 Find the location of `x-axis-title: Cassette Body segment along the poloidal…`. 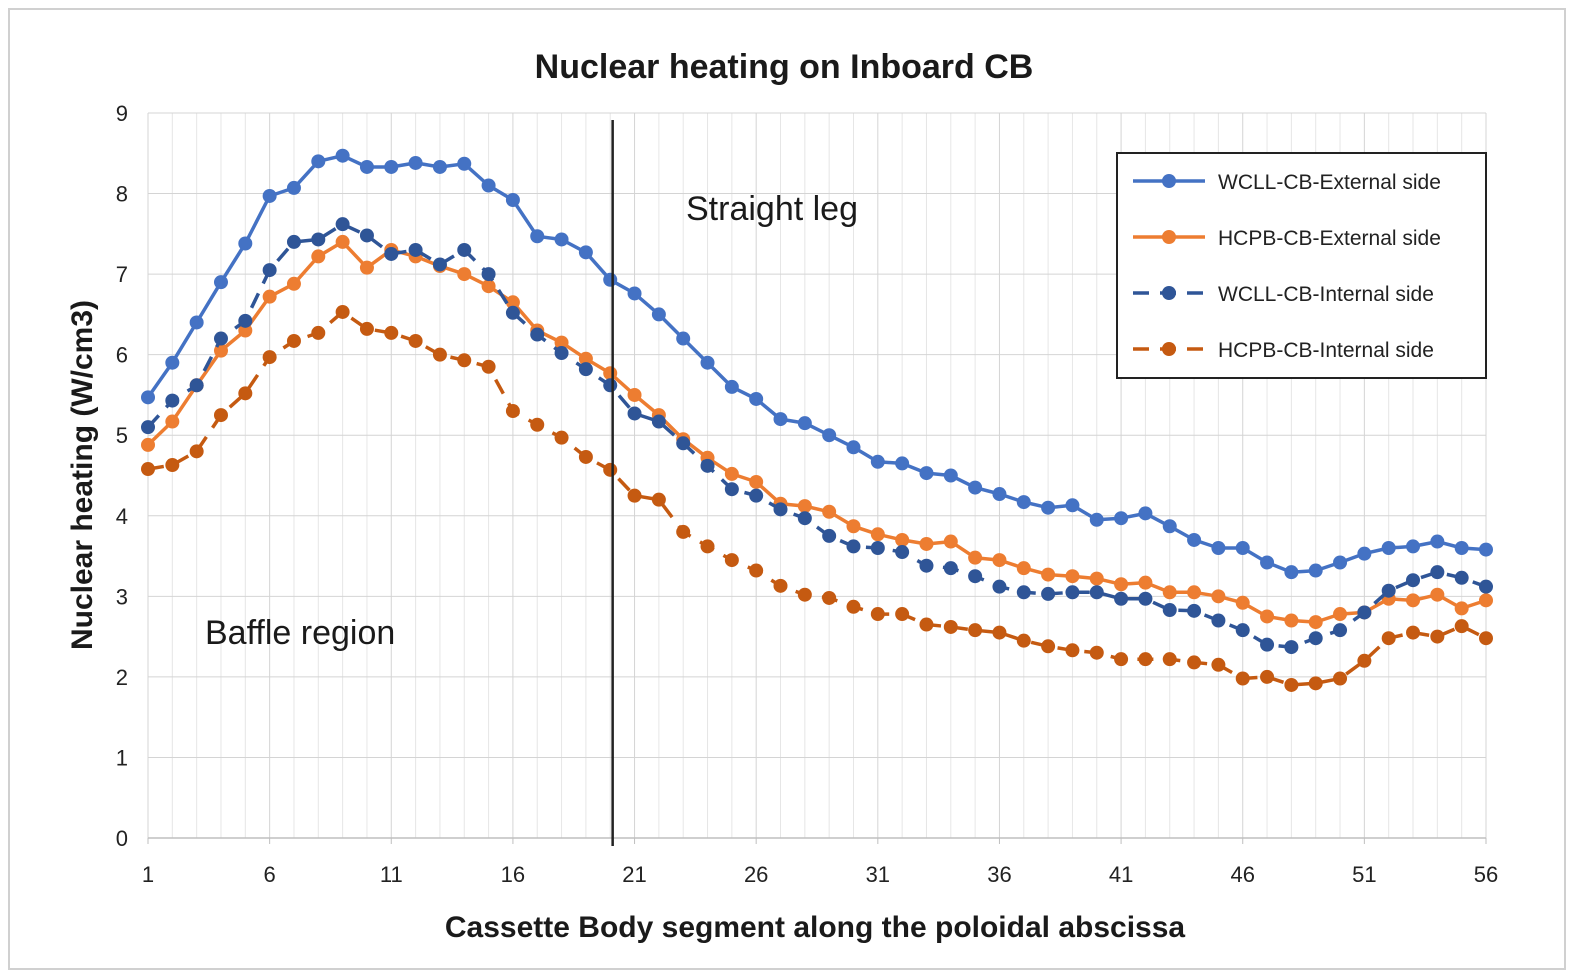

x-axis-title: Cassette Body segment along the poloidal… is located at coordinates (815, 927).